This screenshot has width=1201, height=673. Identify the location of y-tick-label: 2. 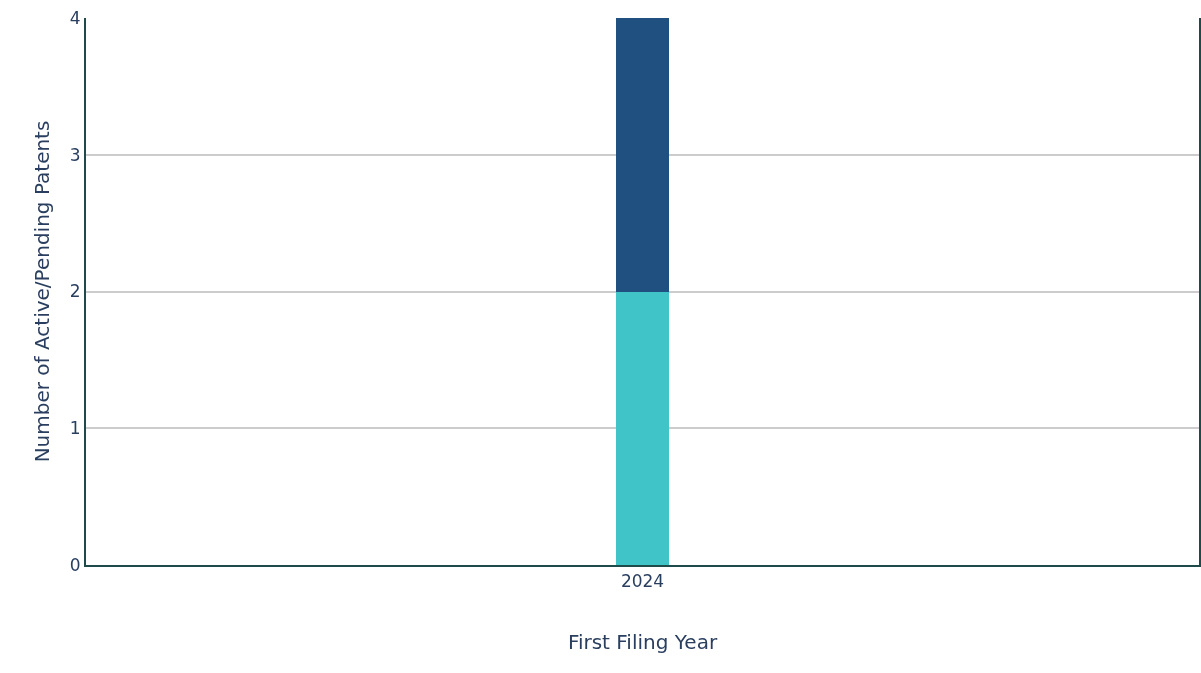
(75, 291).